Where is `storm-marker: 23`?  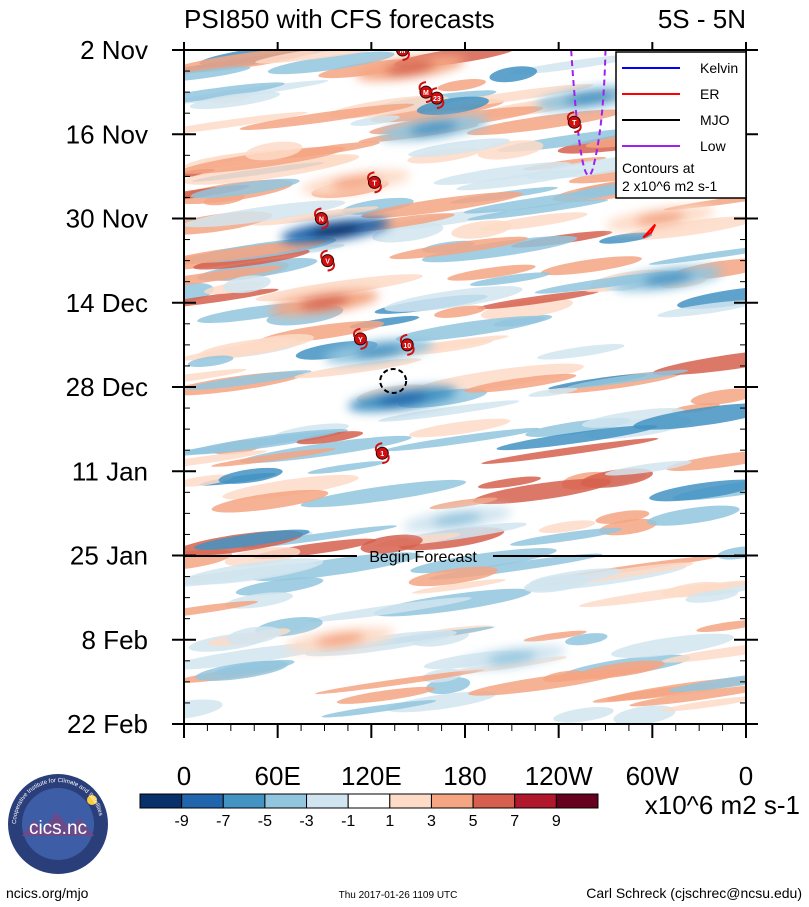
storm-marker: 23 is located at coordinates (437, 98).